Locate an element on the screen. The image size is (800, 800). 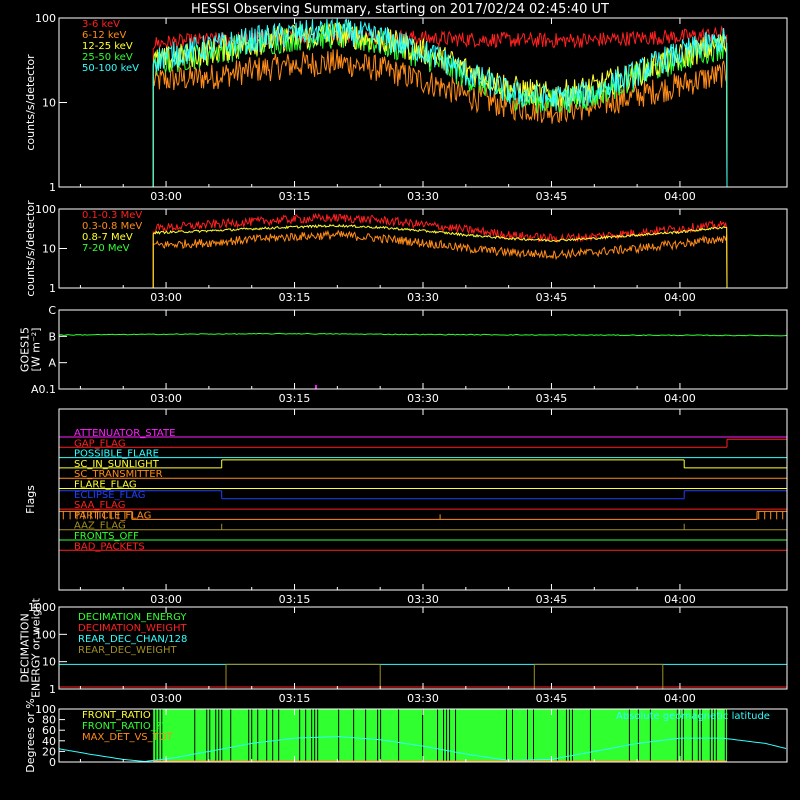
high-energy-legend-entry: 0.8-7 MeV is located at coordinates (107, 237).